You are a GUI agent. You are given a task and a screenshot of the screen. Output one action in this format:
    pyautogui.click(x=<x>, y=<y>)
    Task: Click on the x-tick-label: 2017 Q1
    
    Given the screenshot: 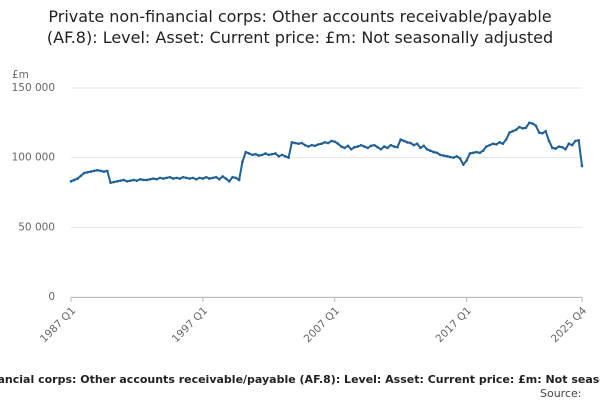 What is the action you would take?
    pyautogui.click(x=454, y=325)
    